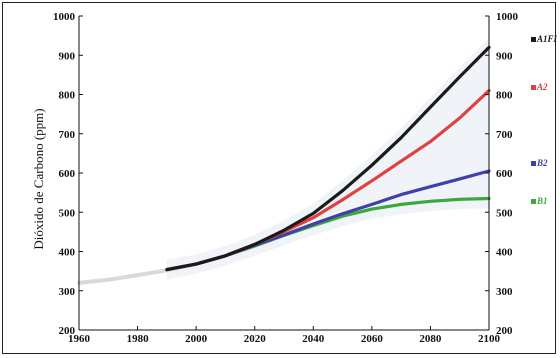 This screenshot has height=358, width=560. Describe the element at coordinates (533, 87) in the screenshot. I see `legend-swatch-a2` at that location.